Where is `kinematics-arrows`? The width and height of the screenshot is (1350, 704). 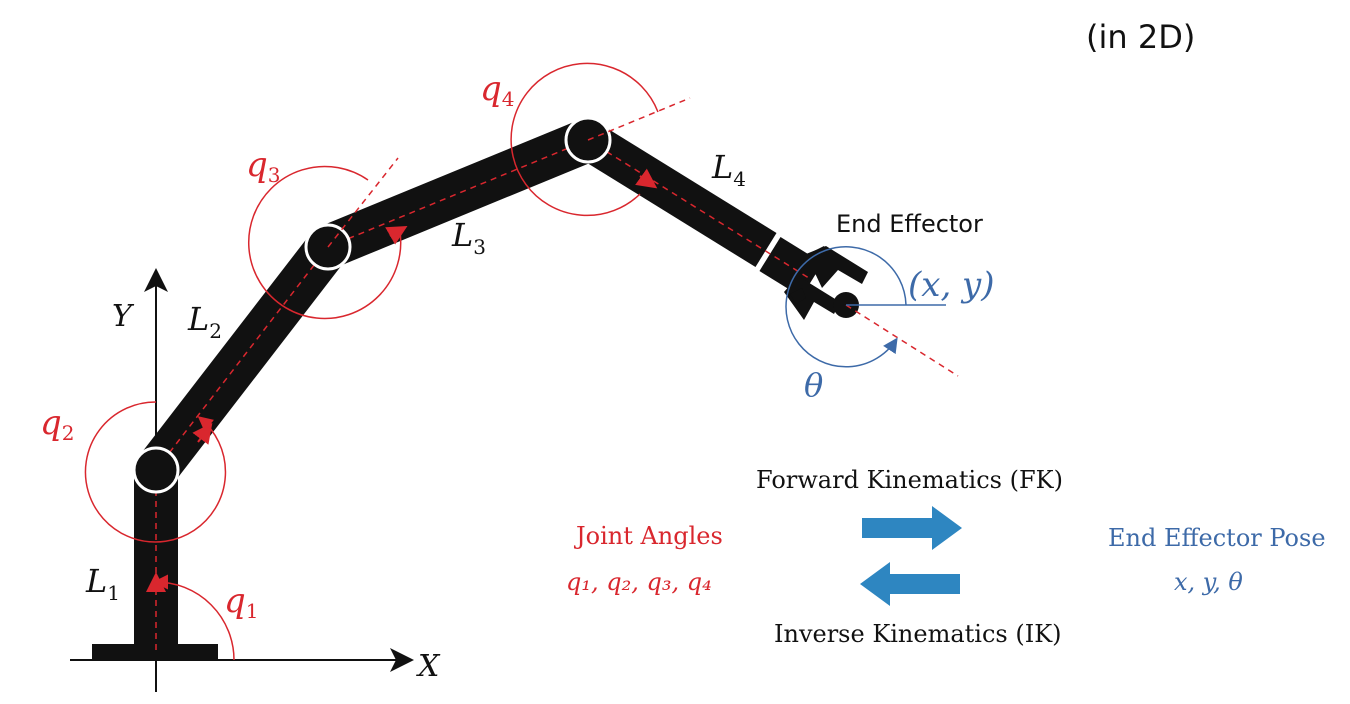
kinematics-arrows is located at coordinates (911, 556).